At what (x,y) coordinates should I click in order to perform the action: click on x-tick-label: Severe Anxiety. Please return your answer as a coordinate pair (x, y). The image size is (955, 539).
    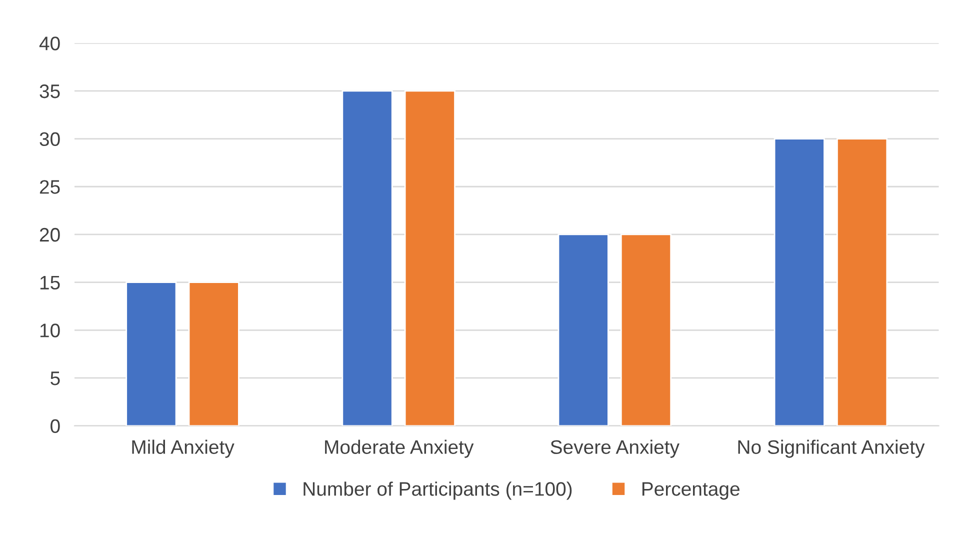
    Looking at the image, I should click on (615, 449).